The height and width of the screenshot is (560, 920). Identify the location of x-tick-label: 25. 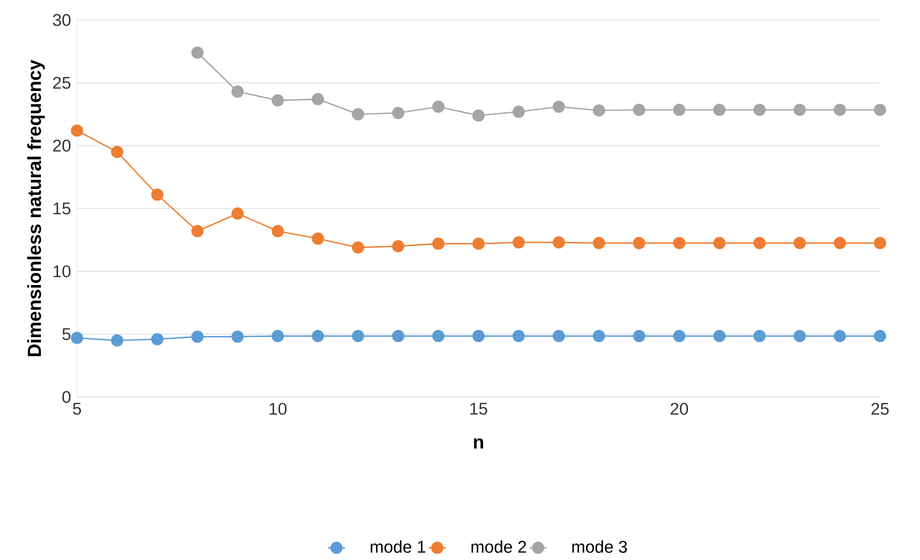
(880, 408).